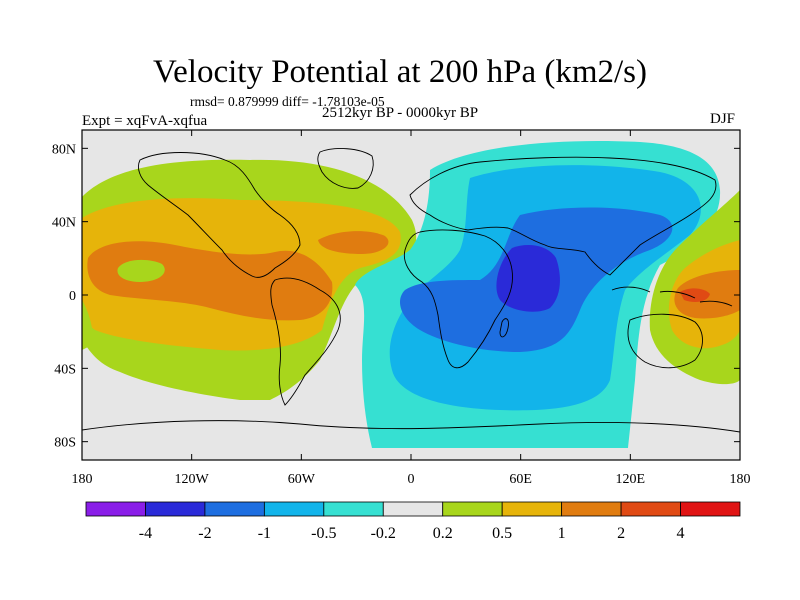  What do you see at coordinates (411, 426) in the screenshot?
I see `coastline-antarctica` at bounding box center [411, 426].